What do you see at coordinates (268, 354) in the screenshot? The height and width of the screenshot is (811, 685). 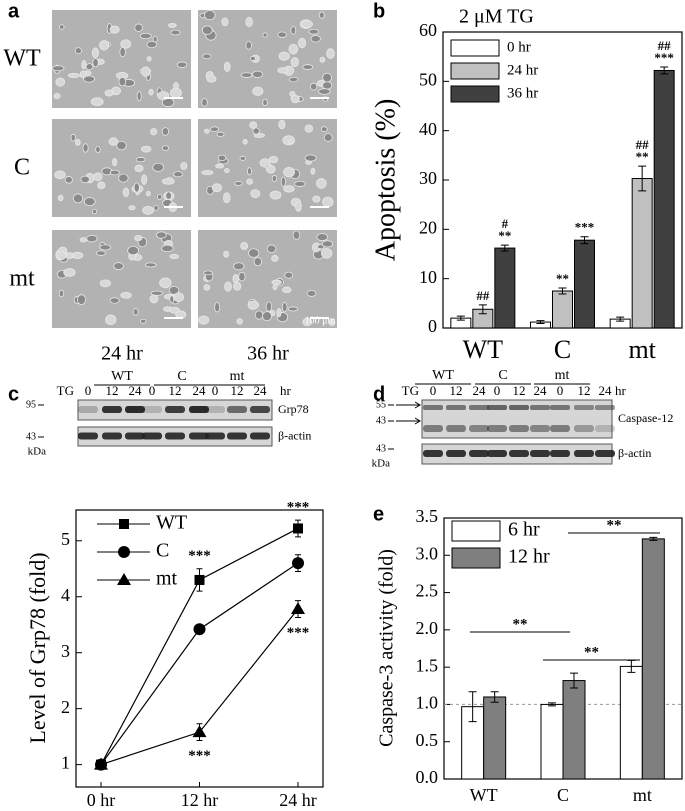 I see `column-label: 36 hr` at bounding box center [268, 354].